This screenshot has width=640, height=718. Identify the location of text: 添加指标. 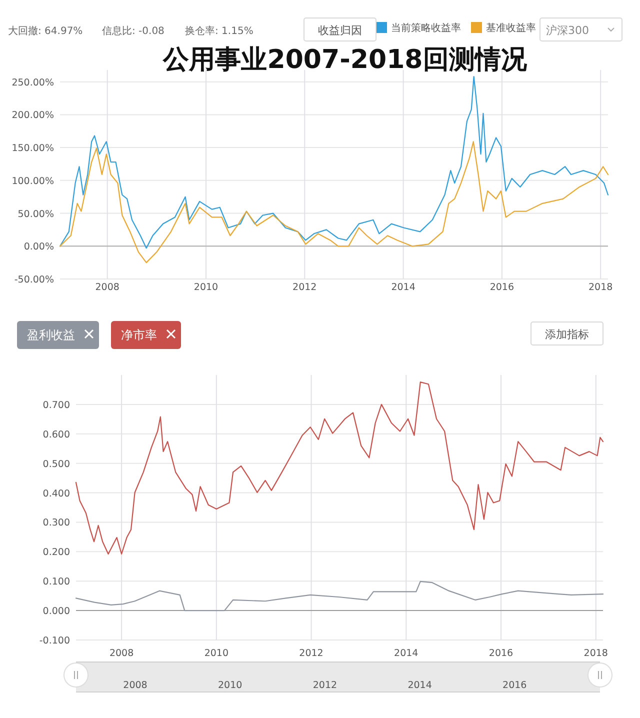
(567, 334).